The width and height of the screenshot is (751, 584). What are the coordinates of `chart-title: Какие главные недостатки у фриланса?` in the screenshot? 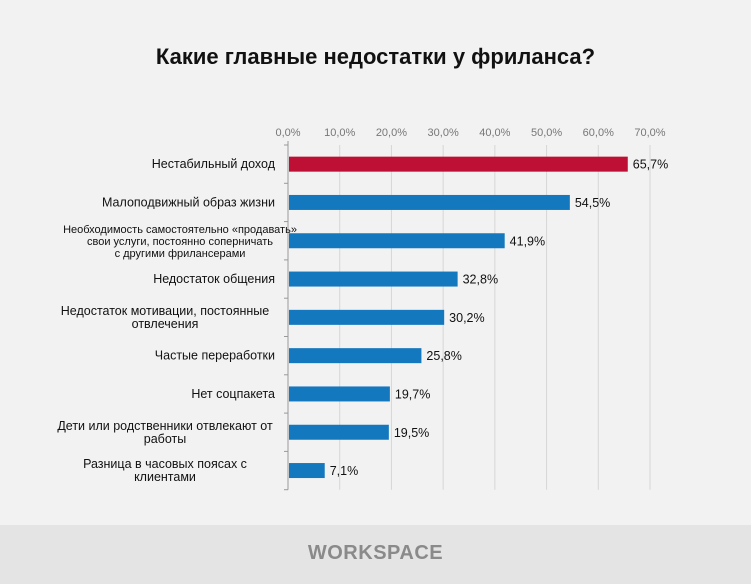 It's located at (375, 56).